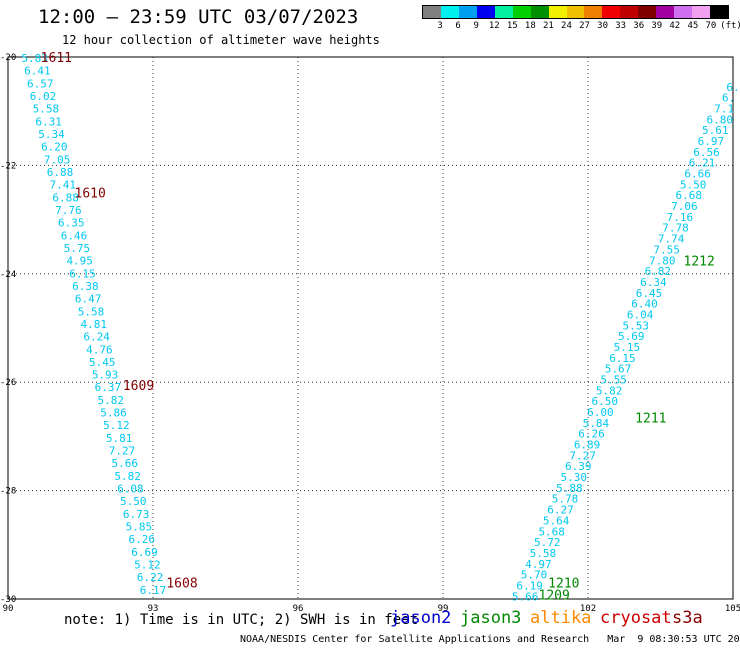  Describe the element at coordinates (711, 26) in the screenshot. I see `colorbar-label: 70` at that location.